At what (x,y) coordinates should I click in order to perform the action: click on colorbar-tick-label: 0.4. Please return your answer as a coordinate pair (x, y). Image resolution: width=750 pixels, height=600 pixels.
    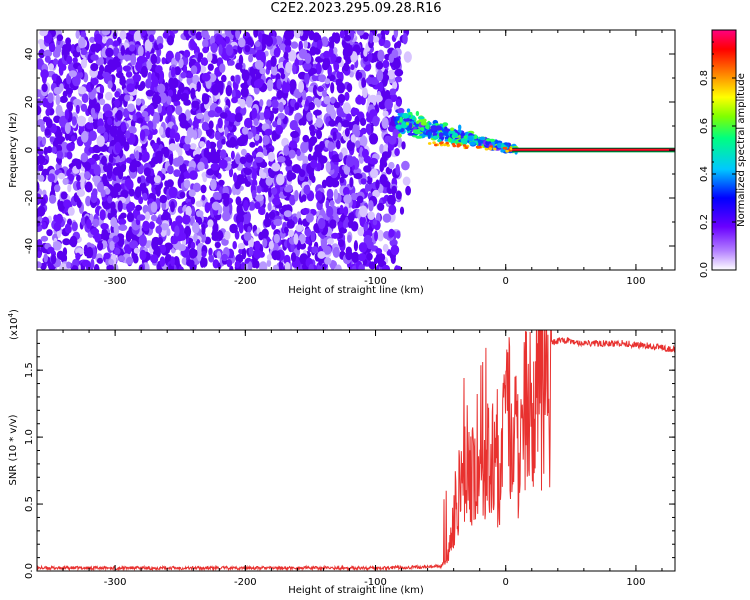
    Looking at the image, I should click on (704, 174).